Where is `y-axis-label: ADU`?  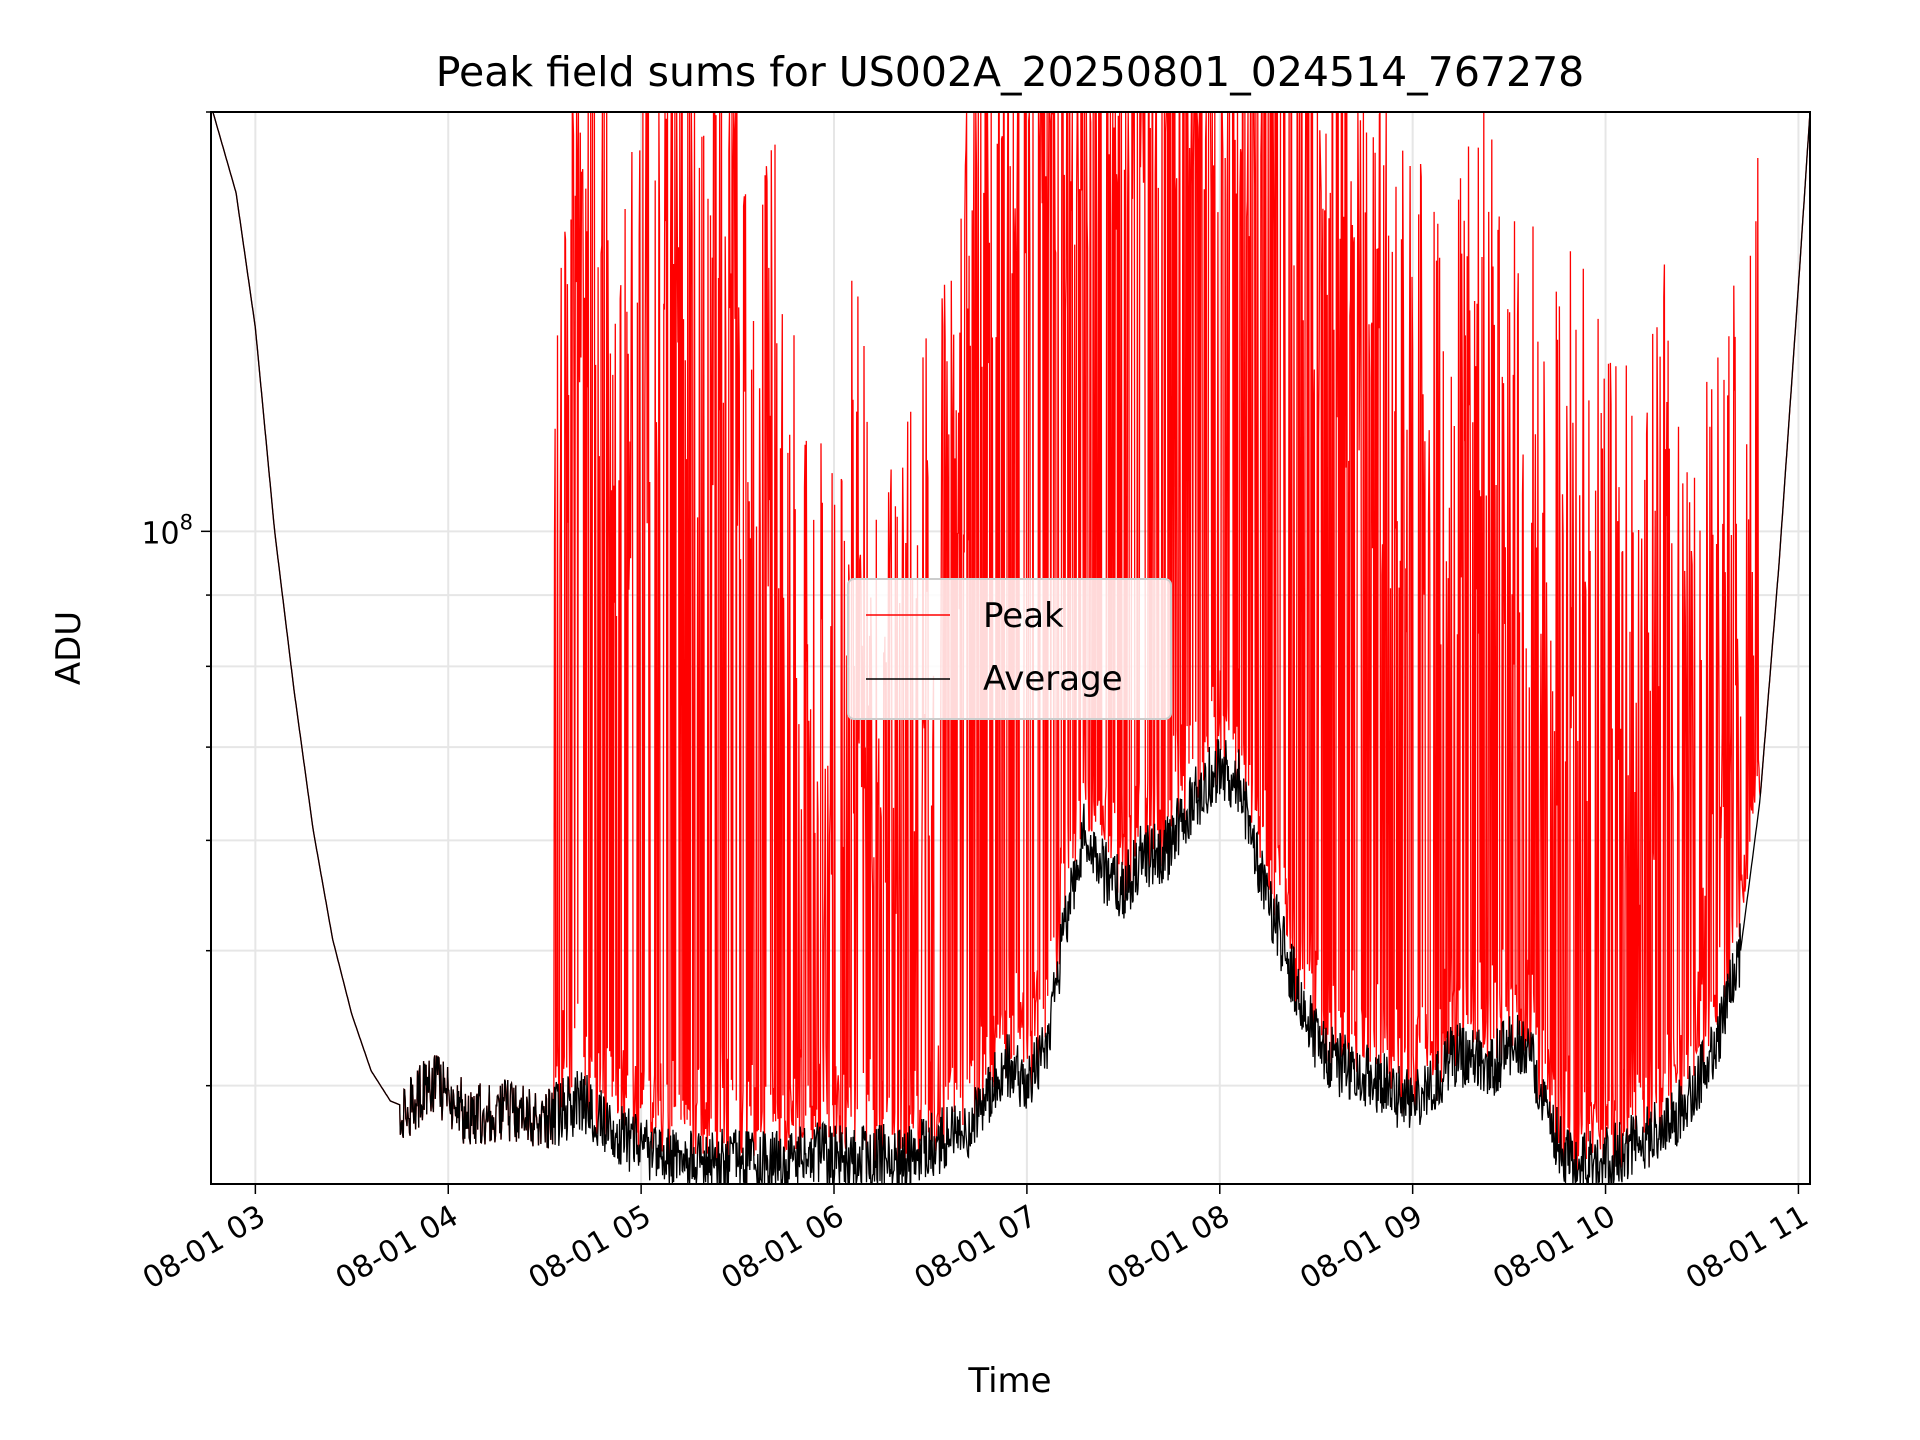 y-axis-label: ADU is located at coordinates (69, 648).